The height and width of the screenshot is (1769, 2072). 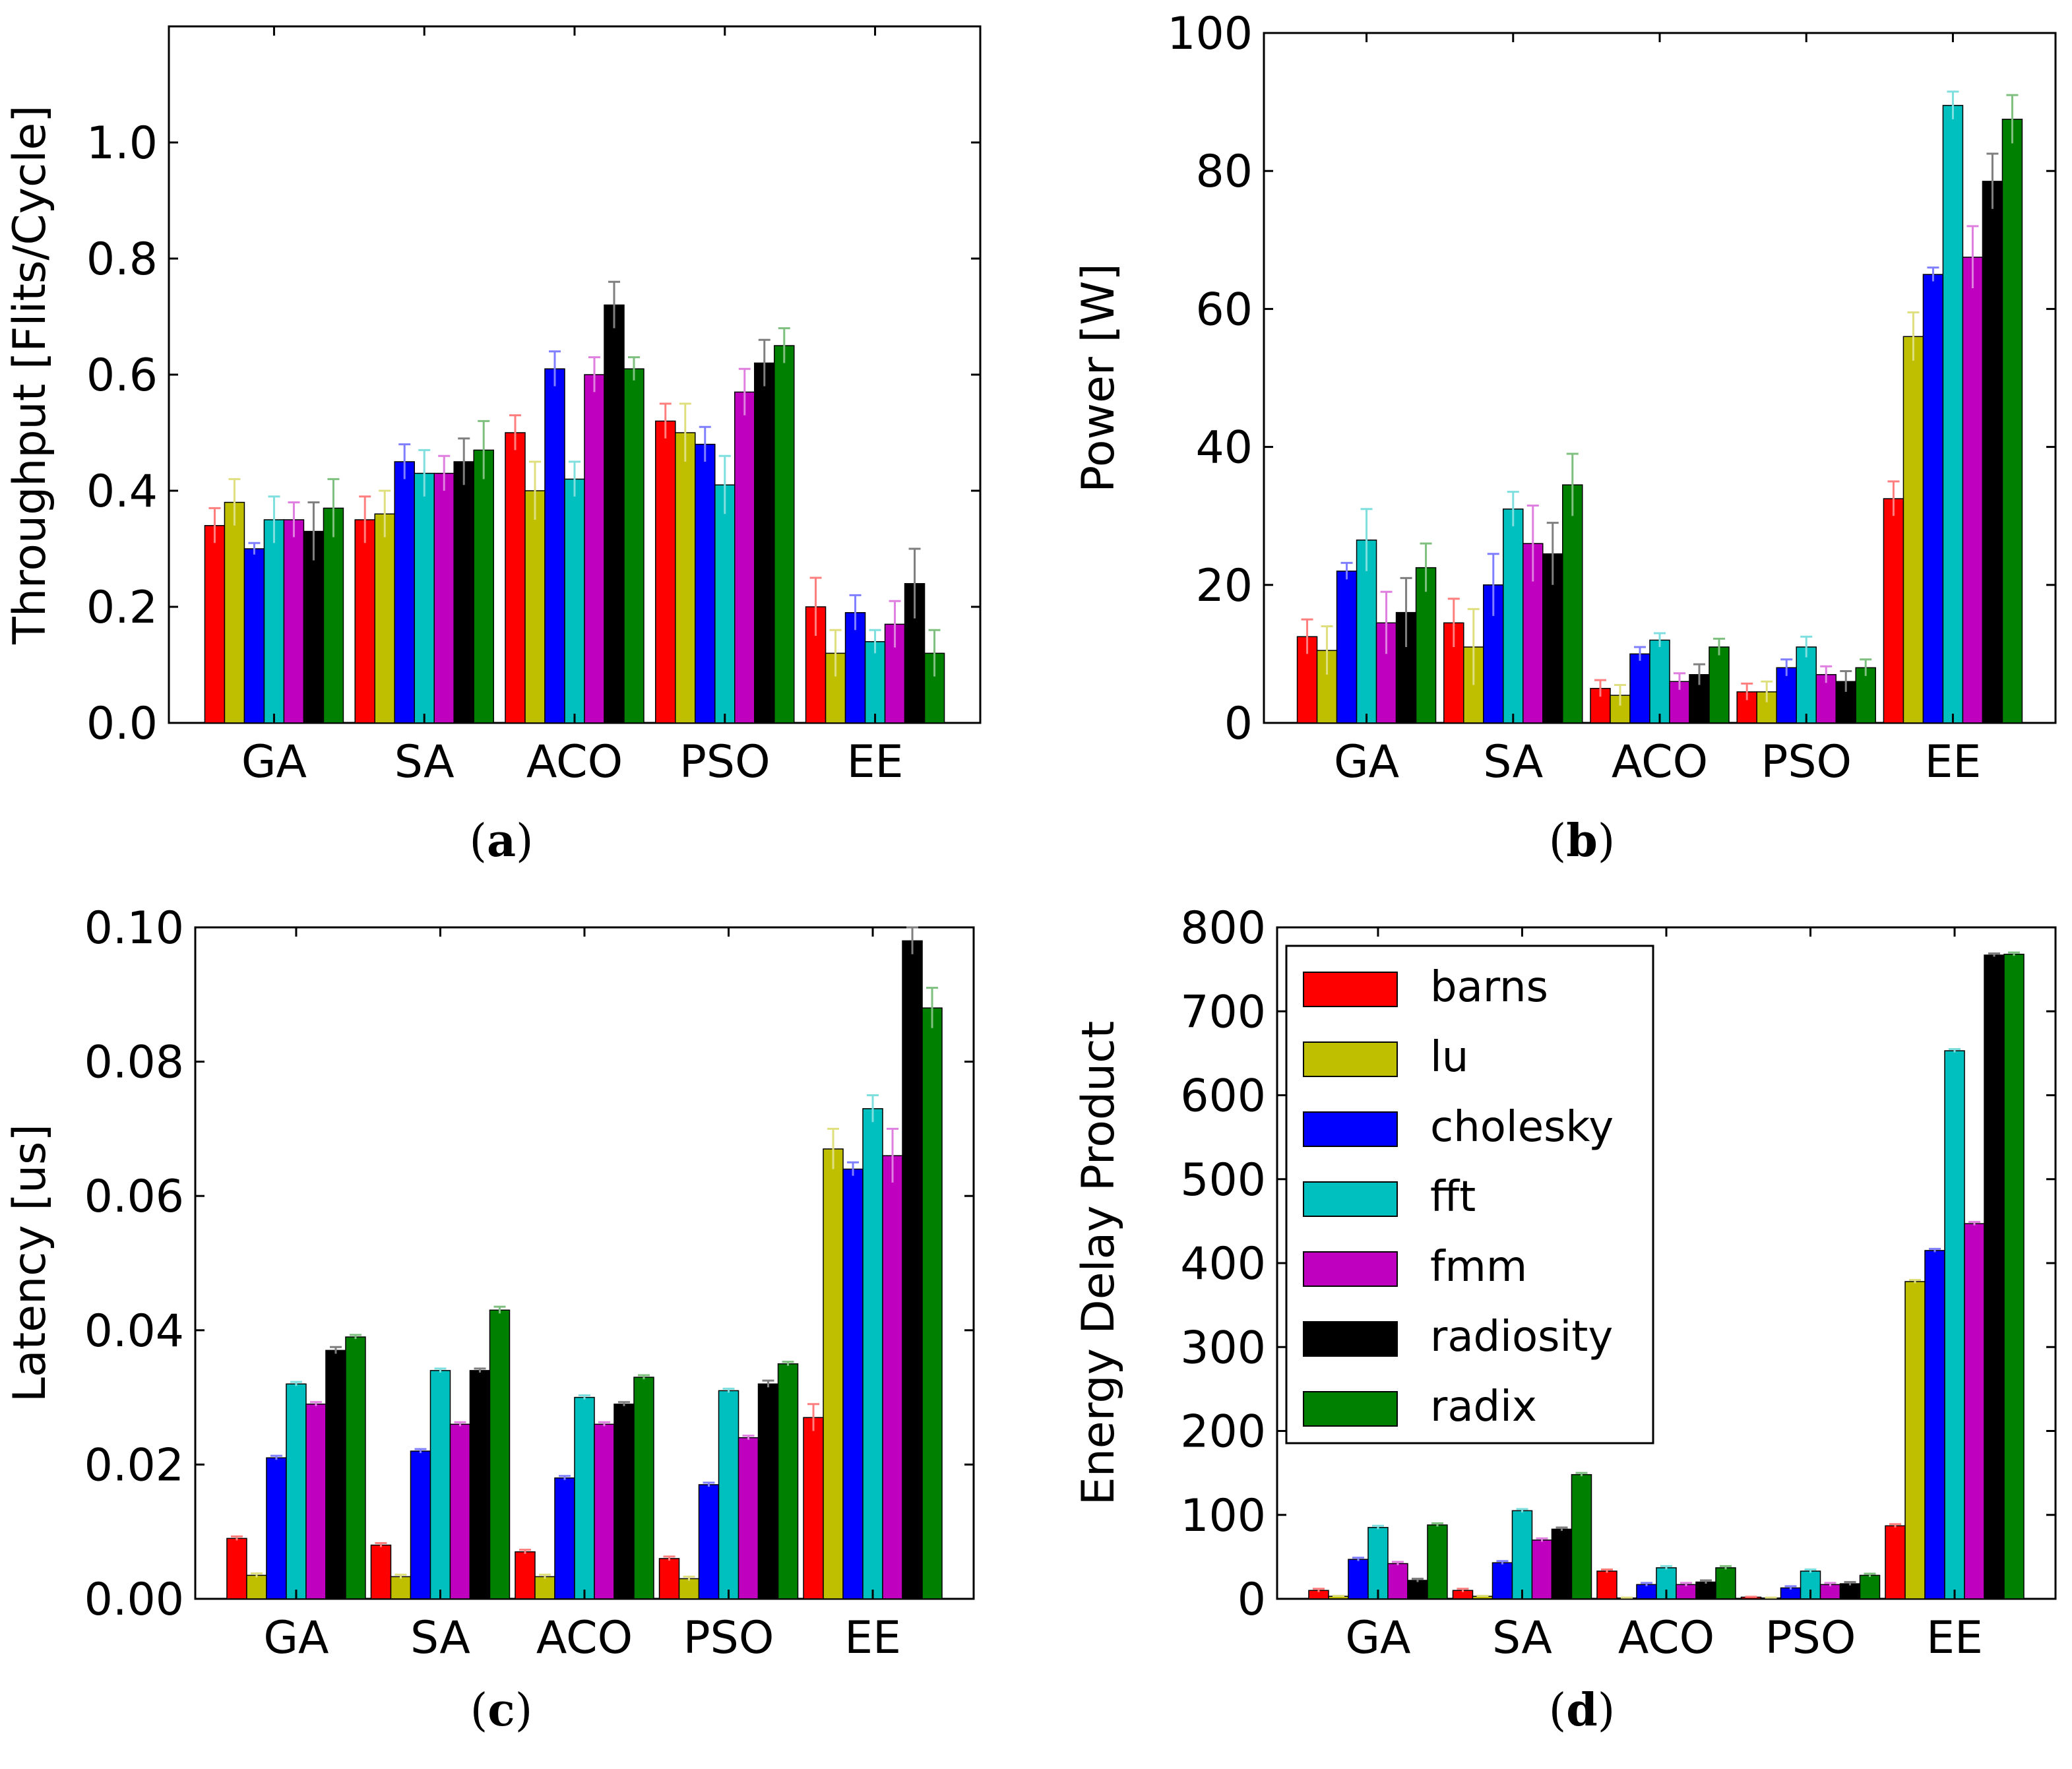 What do you see at coordinates (1223, 1012) in the screenshot?
I see `y-tick-label: 700` at bounding box center [1223, 1012].